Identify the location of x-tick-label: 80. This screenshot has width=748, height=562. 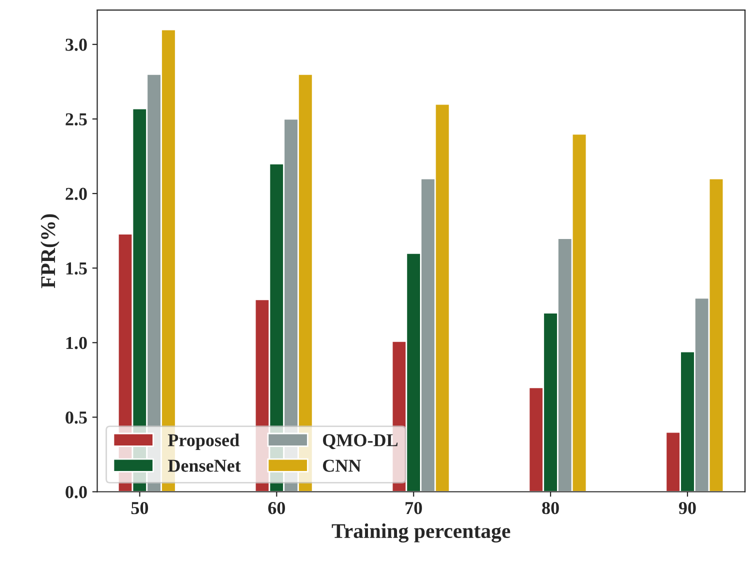
(550, 508).